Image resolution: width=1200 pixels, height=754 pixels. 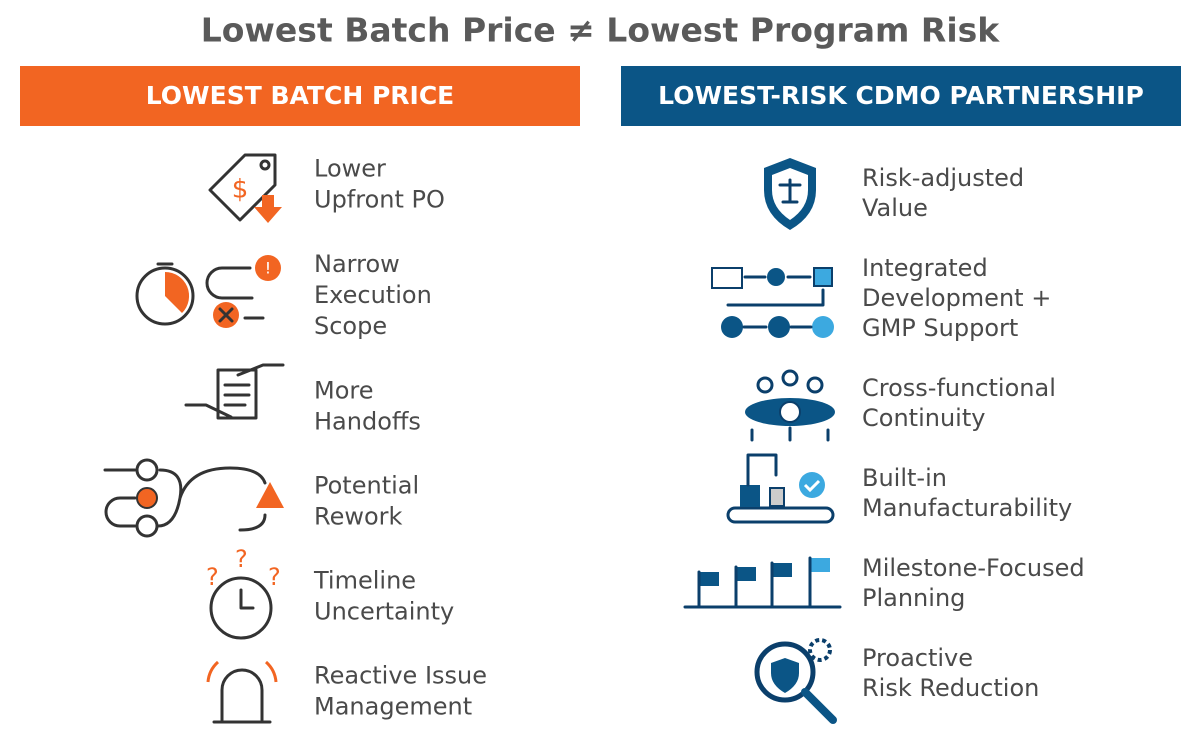 What do you see at coordinates (913, 598) in the screenshot?
I see `item-label: Planning` at bounding box center [913, 598].